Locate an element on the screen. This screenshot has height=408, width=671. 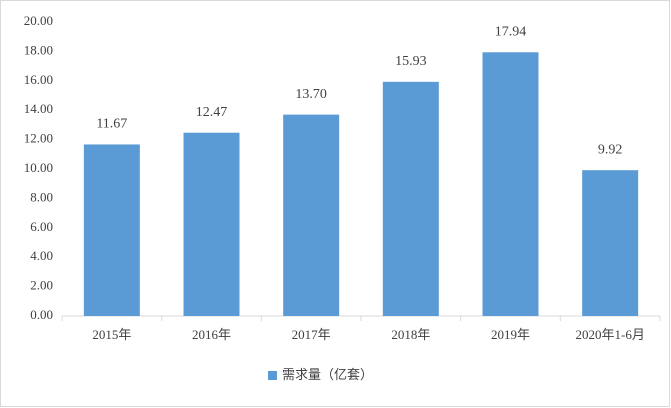
y-tick-label: 4.00 is located at coordinates (41, 255).